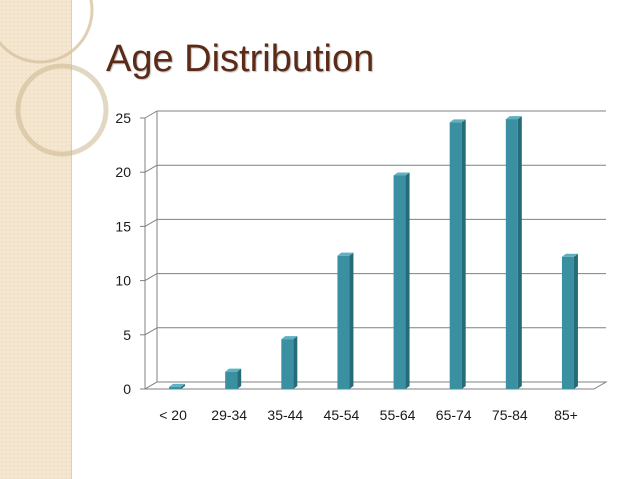  I want to click on page-title: Age Distribution, so click(240, 59).